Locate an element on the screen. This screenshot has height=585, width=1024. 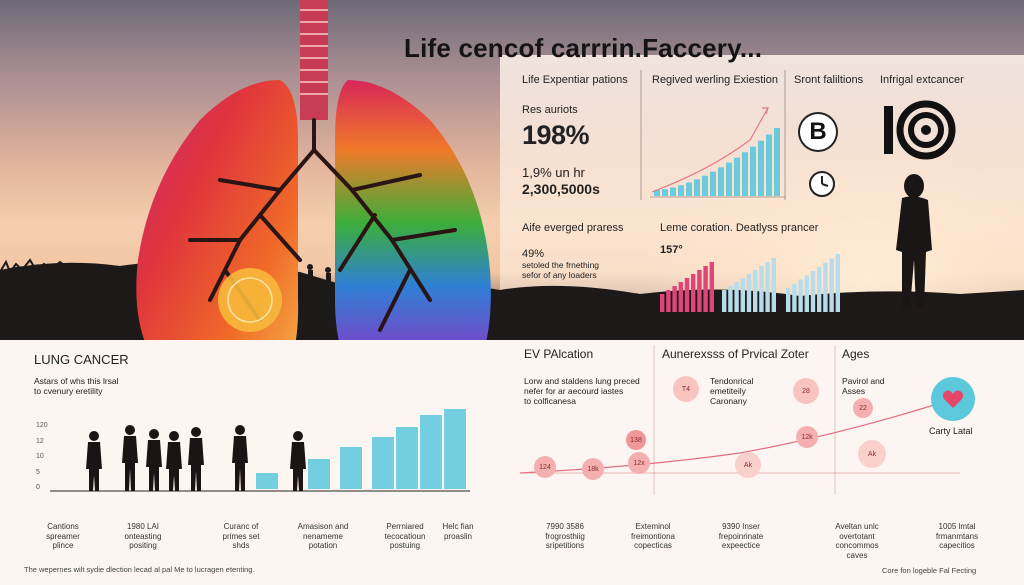
awareness-heading: Aunerexsss of Prvical Zoter is located at coordinates (735, 354).